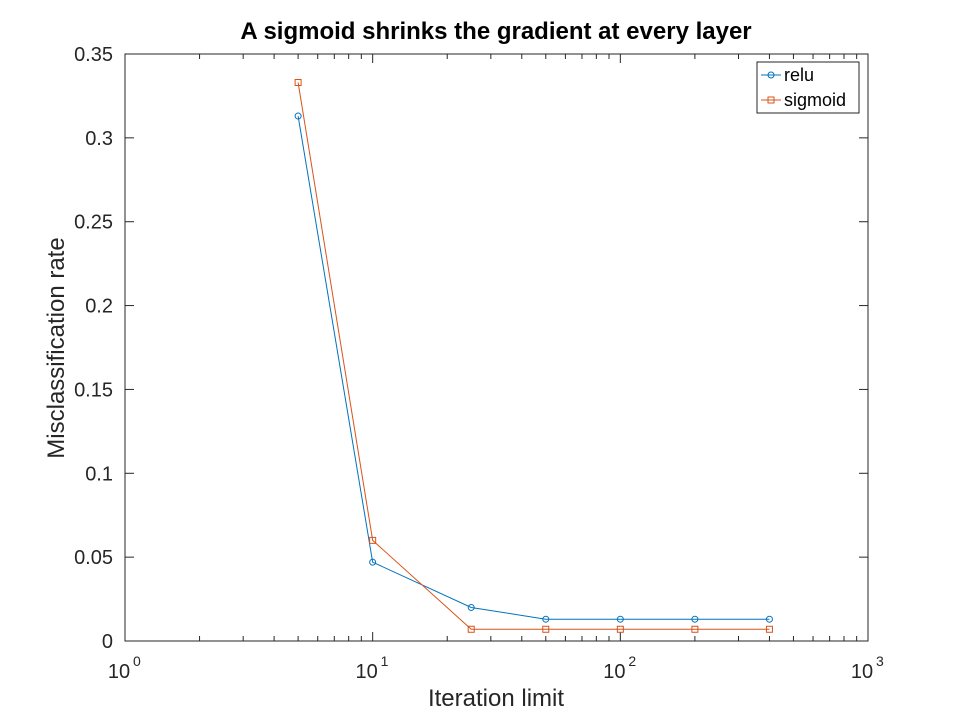  I want to click on y-tick-label: 0.15, so click(93, 390).